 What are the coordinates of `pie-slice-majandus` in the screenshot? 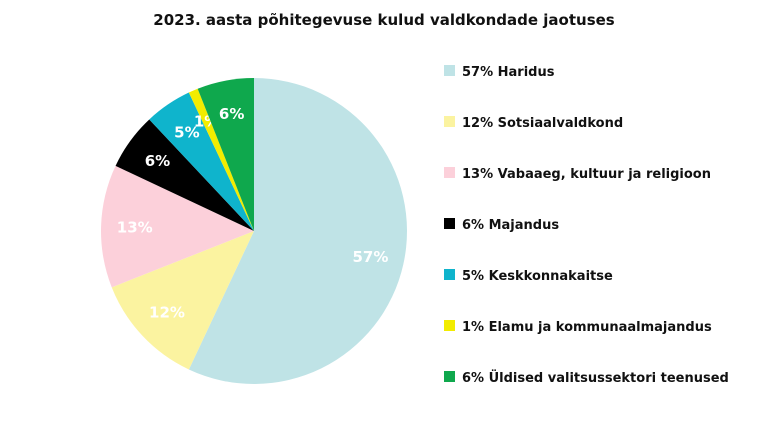 It's located at (184, 175).